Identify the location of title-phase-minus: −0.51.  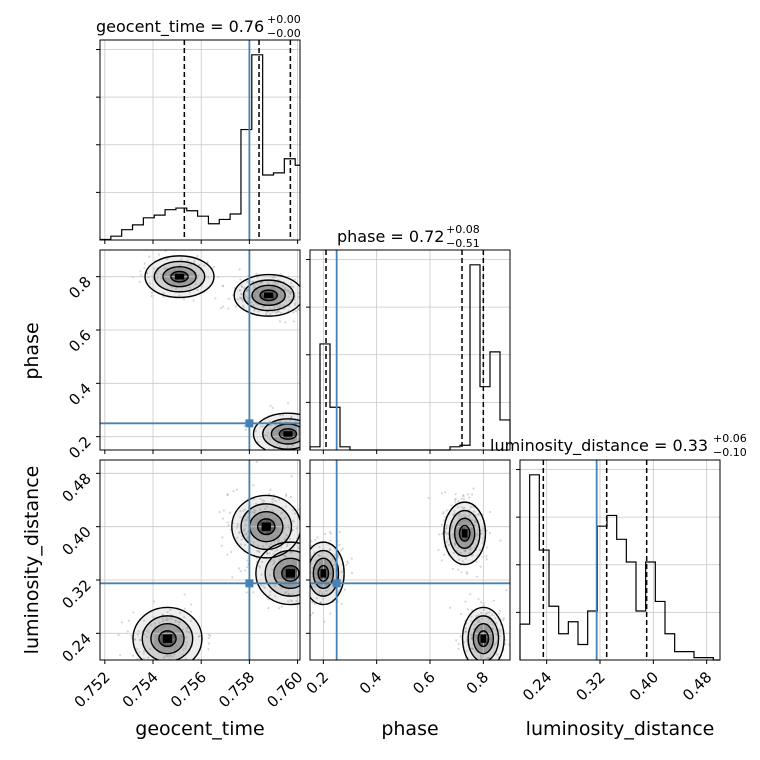
(463, 243).